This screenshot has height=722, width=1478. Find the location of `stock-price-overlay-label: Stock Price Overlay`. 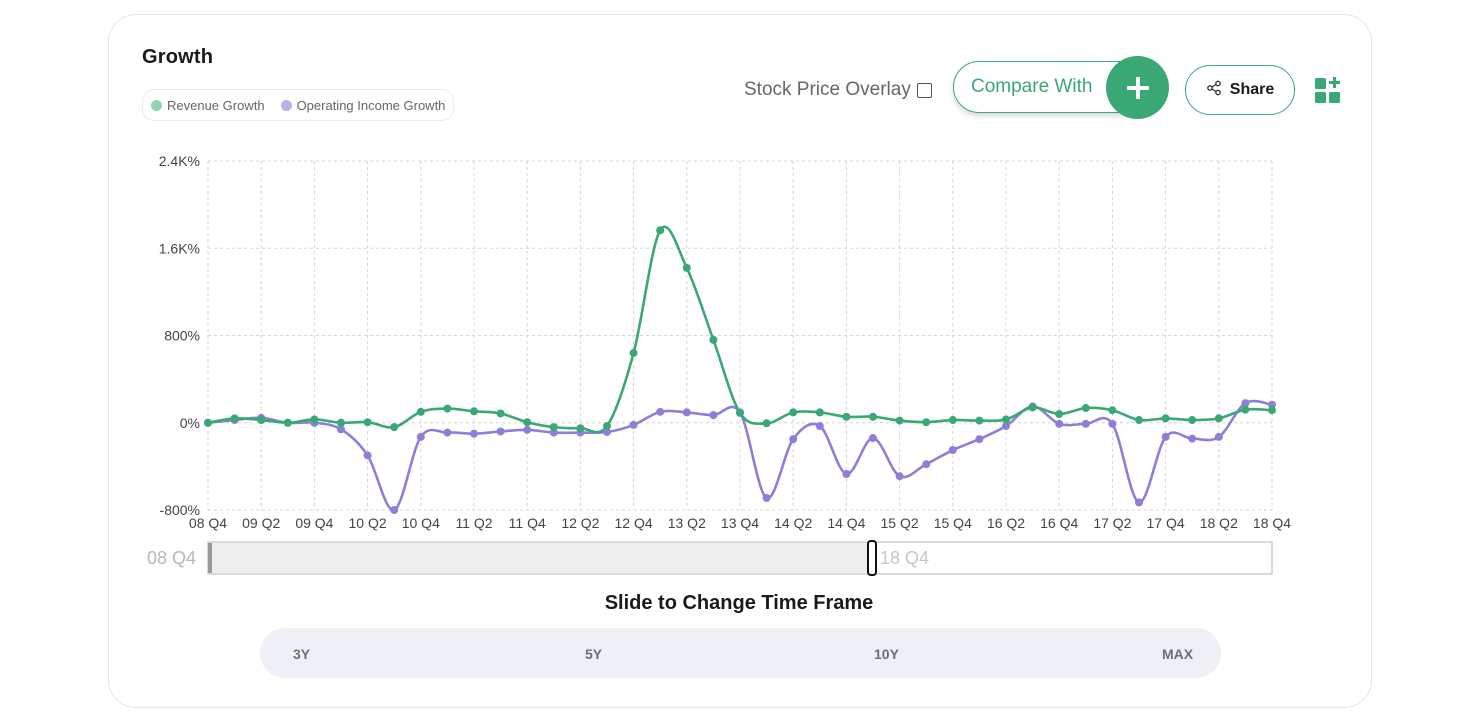

stock-price-overlay-label: Stock Price Overlay is located at coordinates (827, 89).